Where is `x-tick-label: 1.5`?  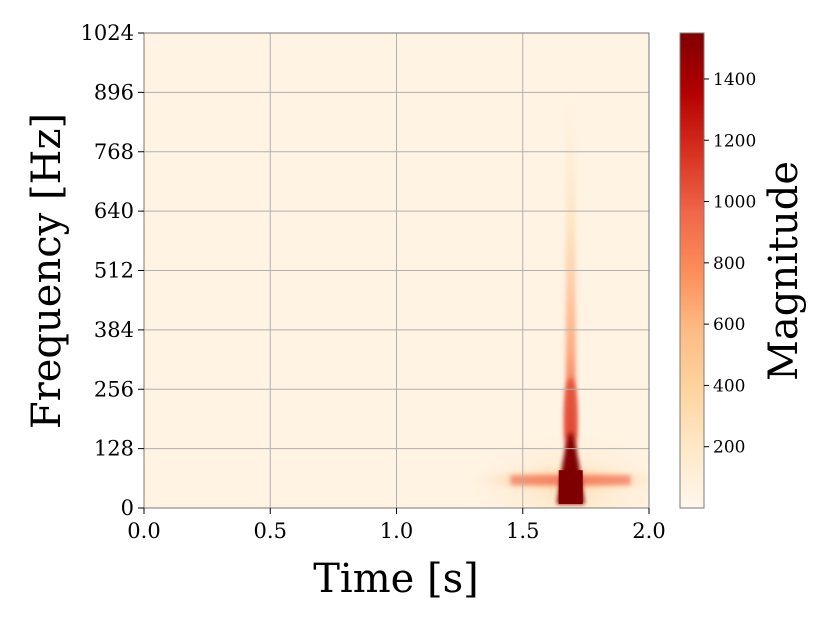 x-tick-label: 1.5 is located at coordinates (522, 531).